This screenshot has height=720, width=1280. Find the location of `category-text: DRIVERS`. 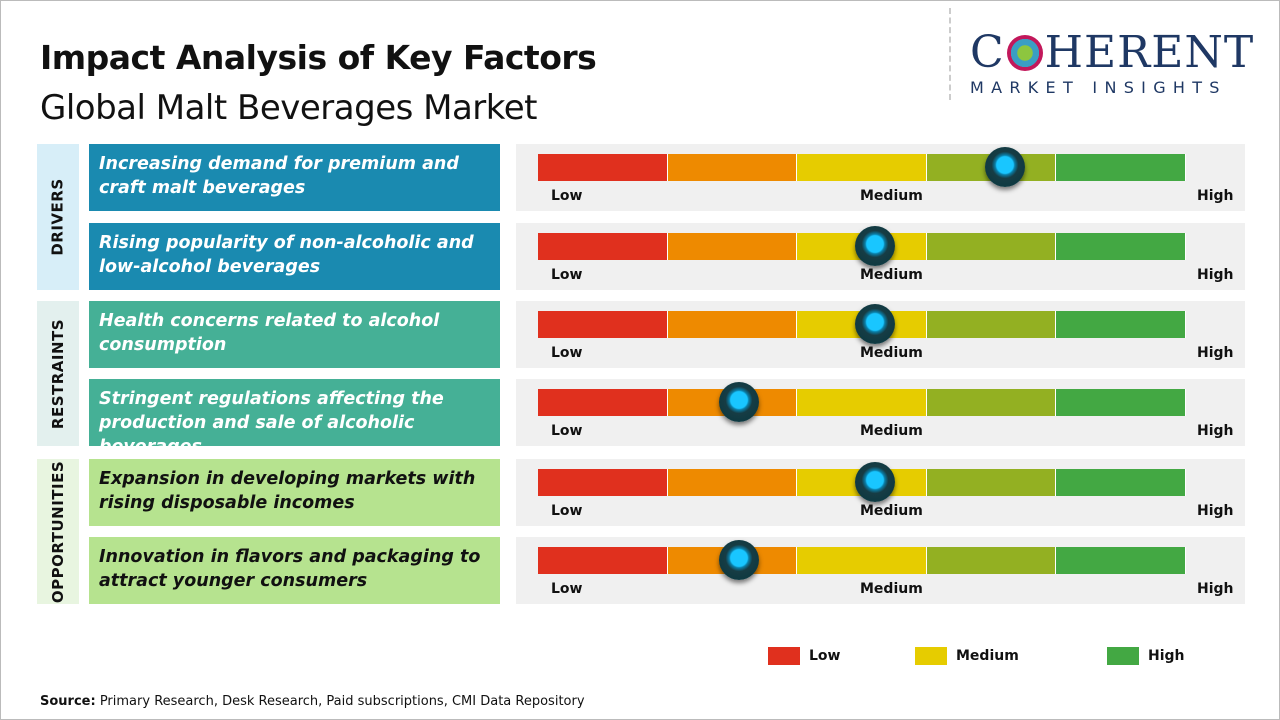

category-text: DRIVERS is located at coordinates (58, 217).